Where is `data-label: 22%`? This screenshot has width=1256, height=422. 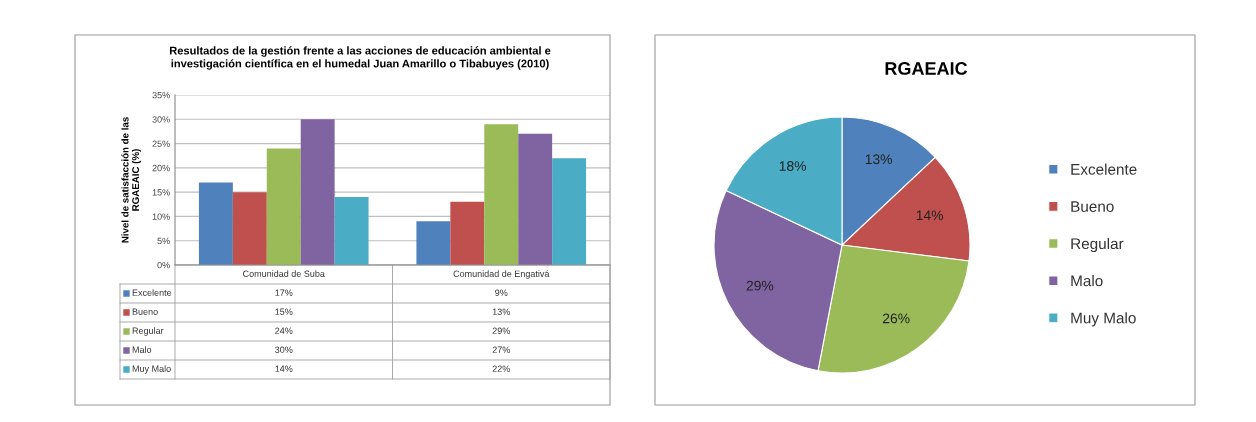 data-label: 22% is located at coordinates (501, 368).